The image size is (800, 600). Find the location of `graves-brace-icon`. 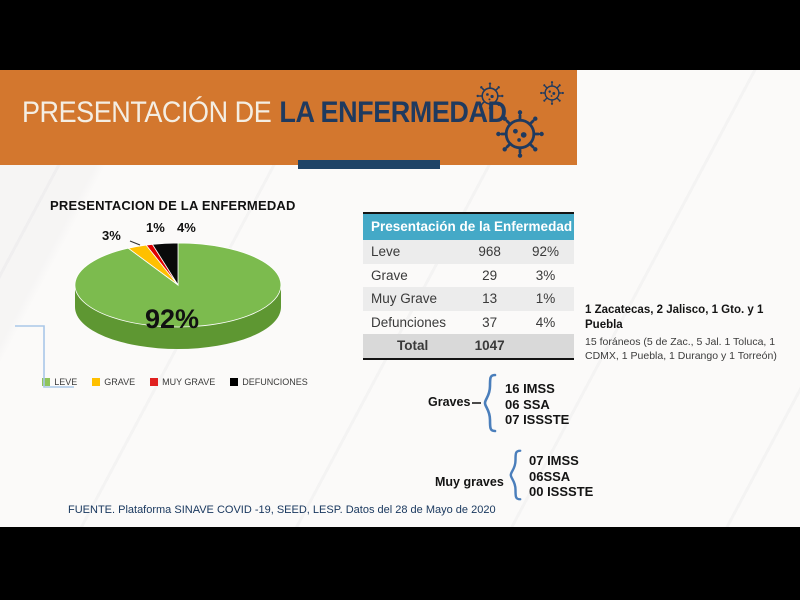

graves-brace-icon is located at coordinates (490, 403).